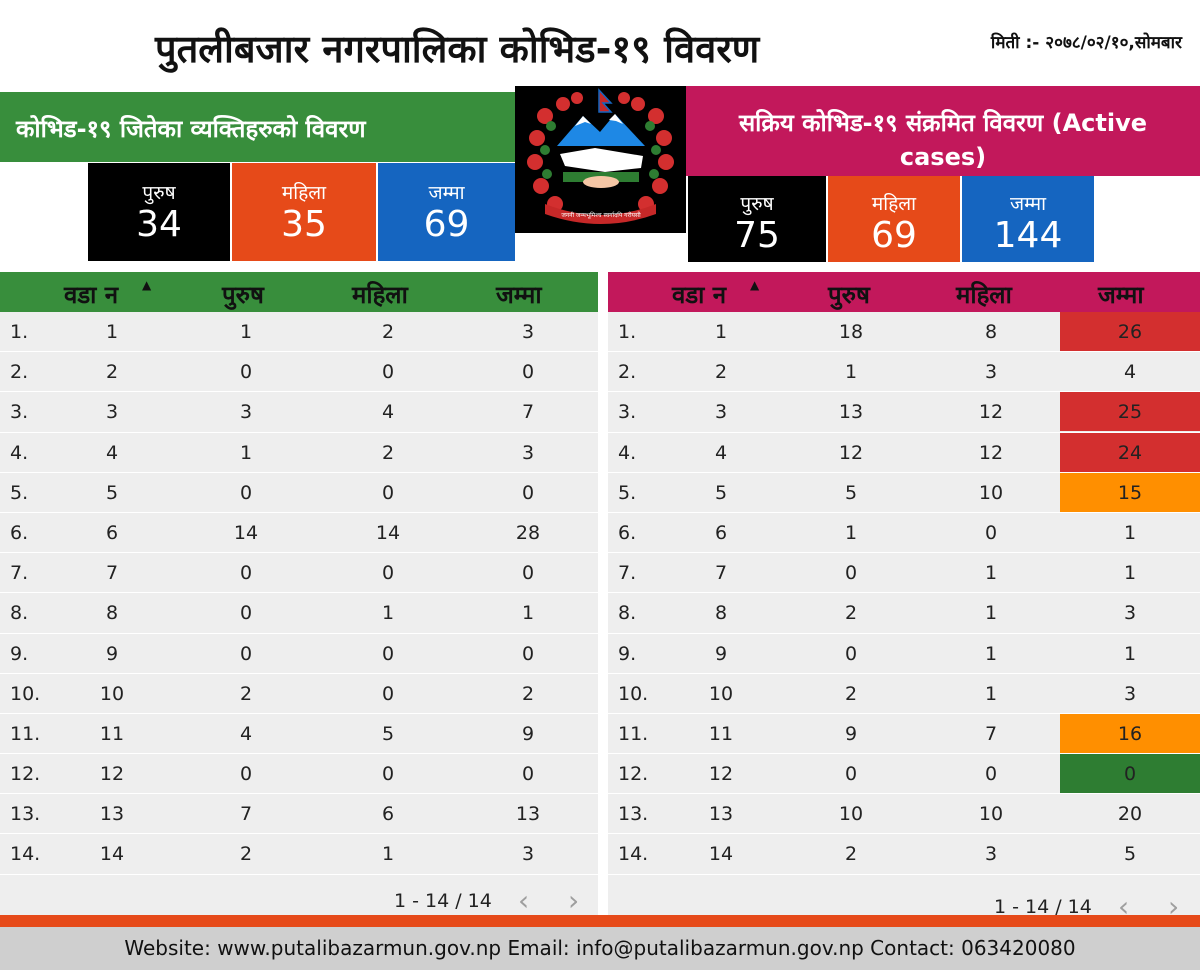  Describe the element at coordinates (1043, 907) in the screenshot. I see `pagination-label: 1 - 14 / 14` at that location.